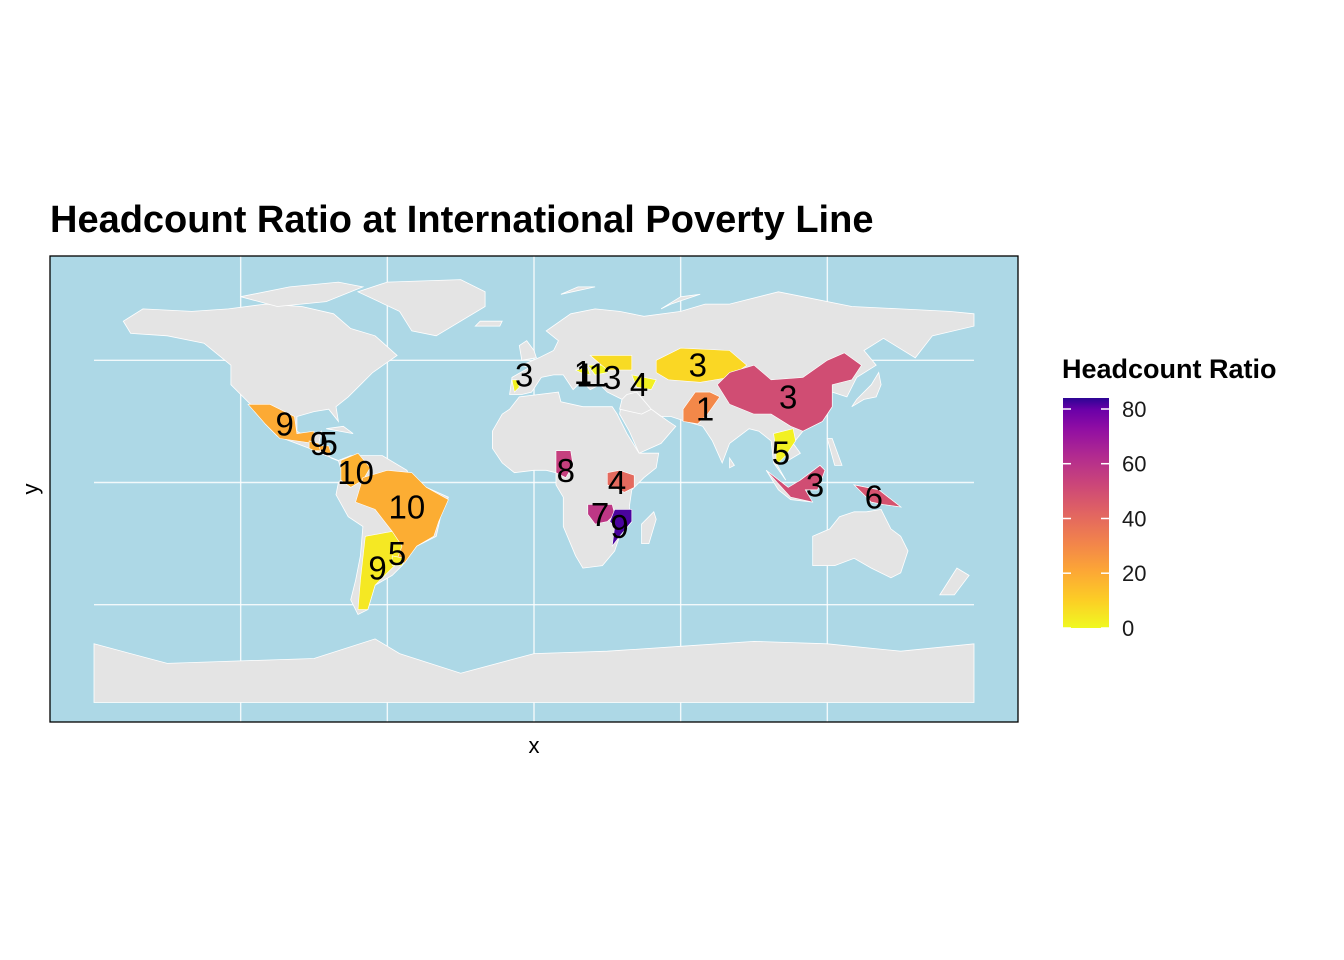 The image size is (1344, 960). Describe the element at coordinates (1134, 409) in the screenshot. I see `legend-tick-label: 80` at that location.